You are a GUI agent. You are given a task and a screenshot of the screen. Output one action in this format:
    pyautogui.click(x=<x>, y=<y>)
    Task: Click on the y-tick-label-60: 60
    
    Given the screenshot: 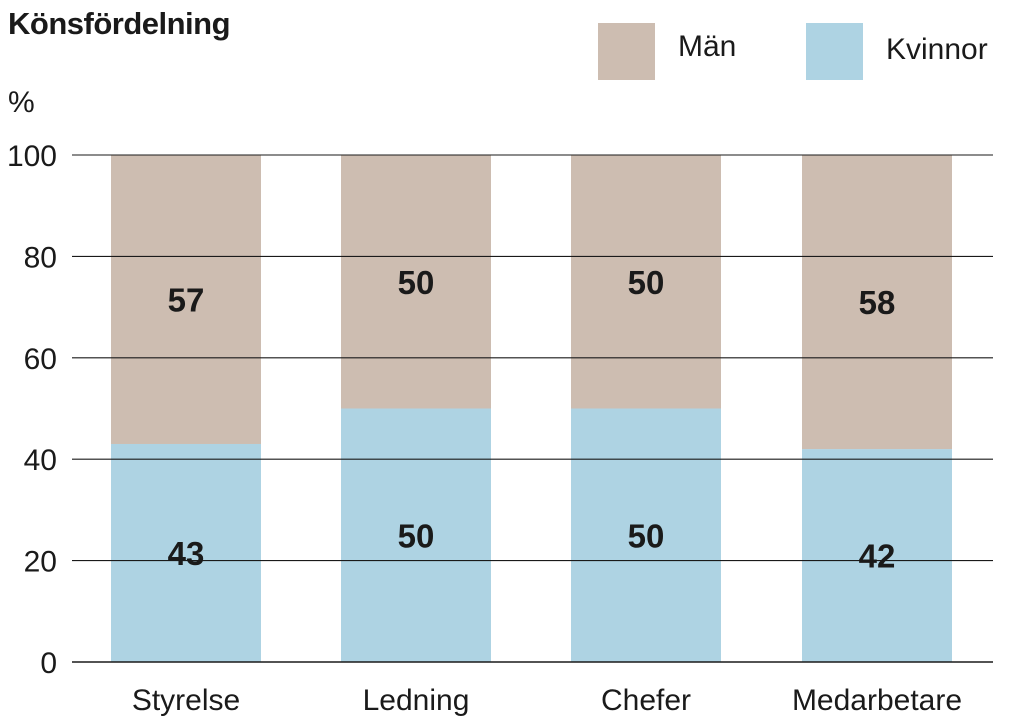 What is the action you would take?
    pyautogui.click(x=40, y=359)
    